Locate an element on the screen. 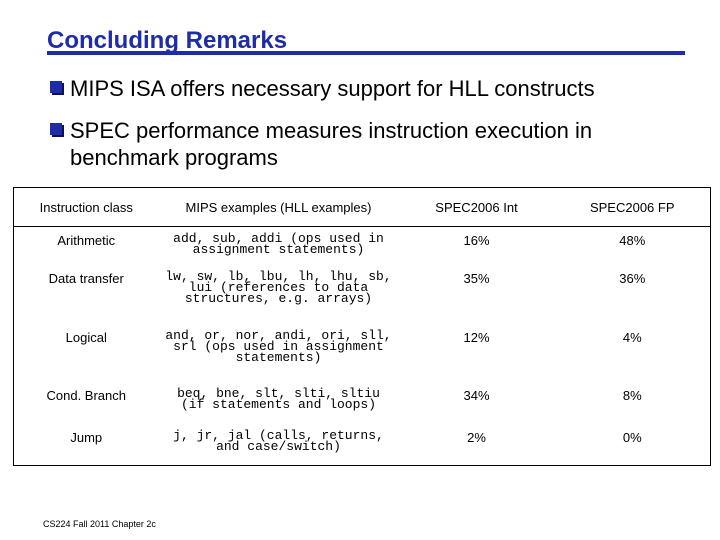  spec-int-cell: 16% is located at coordinates (476, 240).